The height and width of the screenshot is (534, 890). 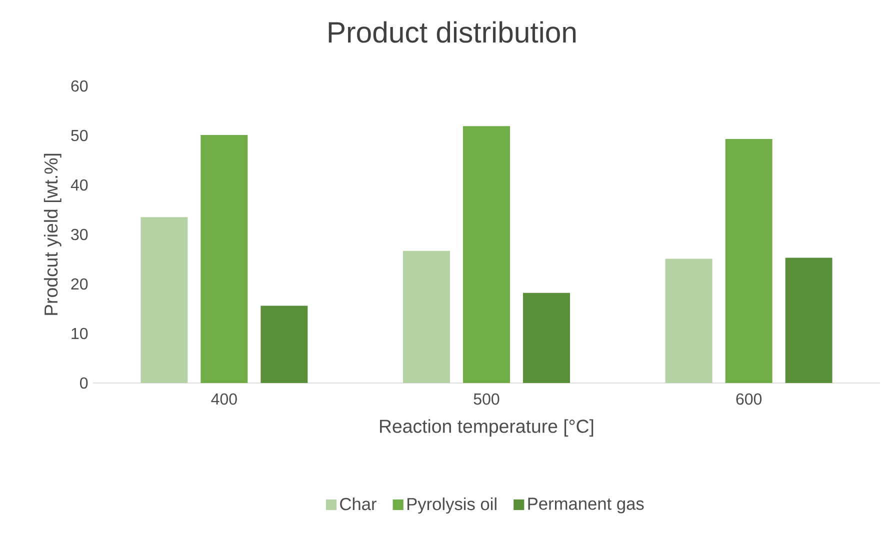 I want to click on x-tick-label: 500, so click(x=487, y=399).